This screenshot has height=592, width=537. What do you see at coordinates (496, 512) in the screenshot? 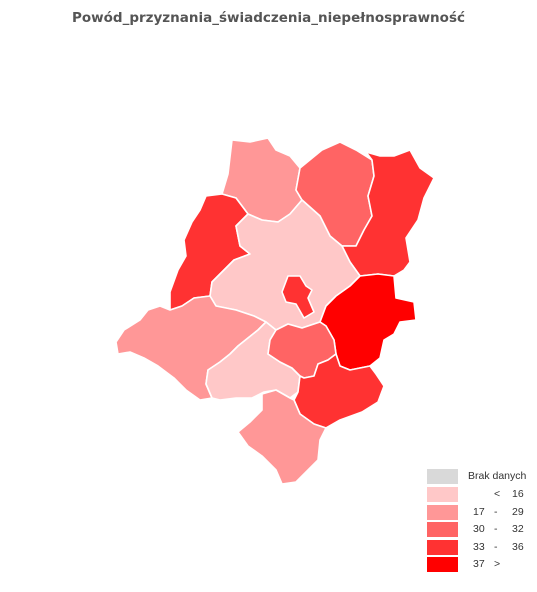
I see `legend-sep-2: -` at bounding box center [496, 512].